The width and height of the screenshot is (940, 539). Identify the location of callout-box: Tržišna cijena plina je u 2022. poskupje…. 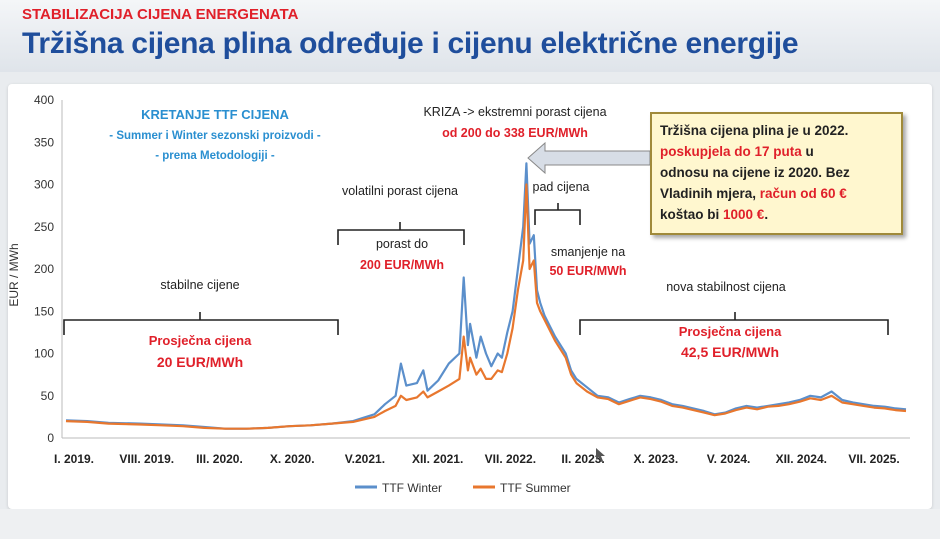
(776, 173).